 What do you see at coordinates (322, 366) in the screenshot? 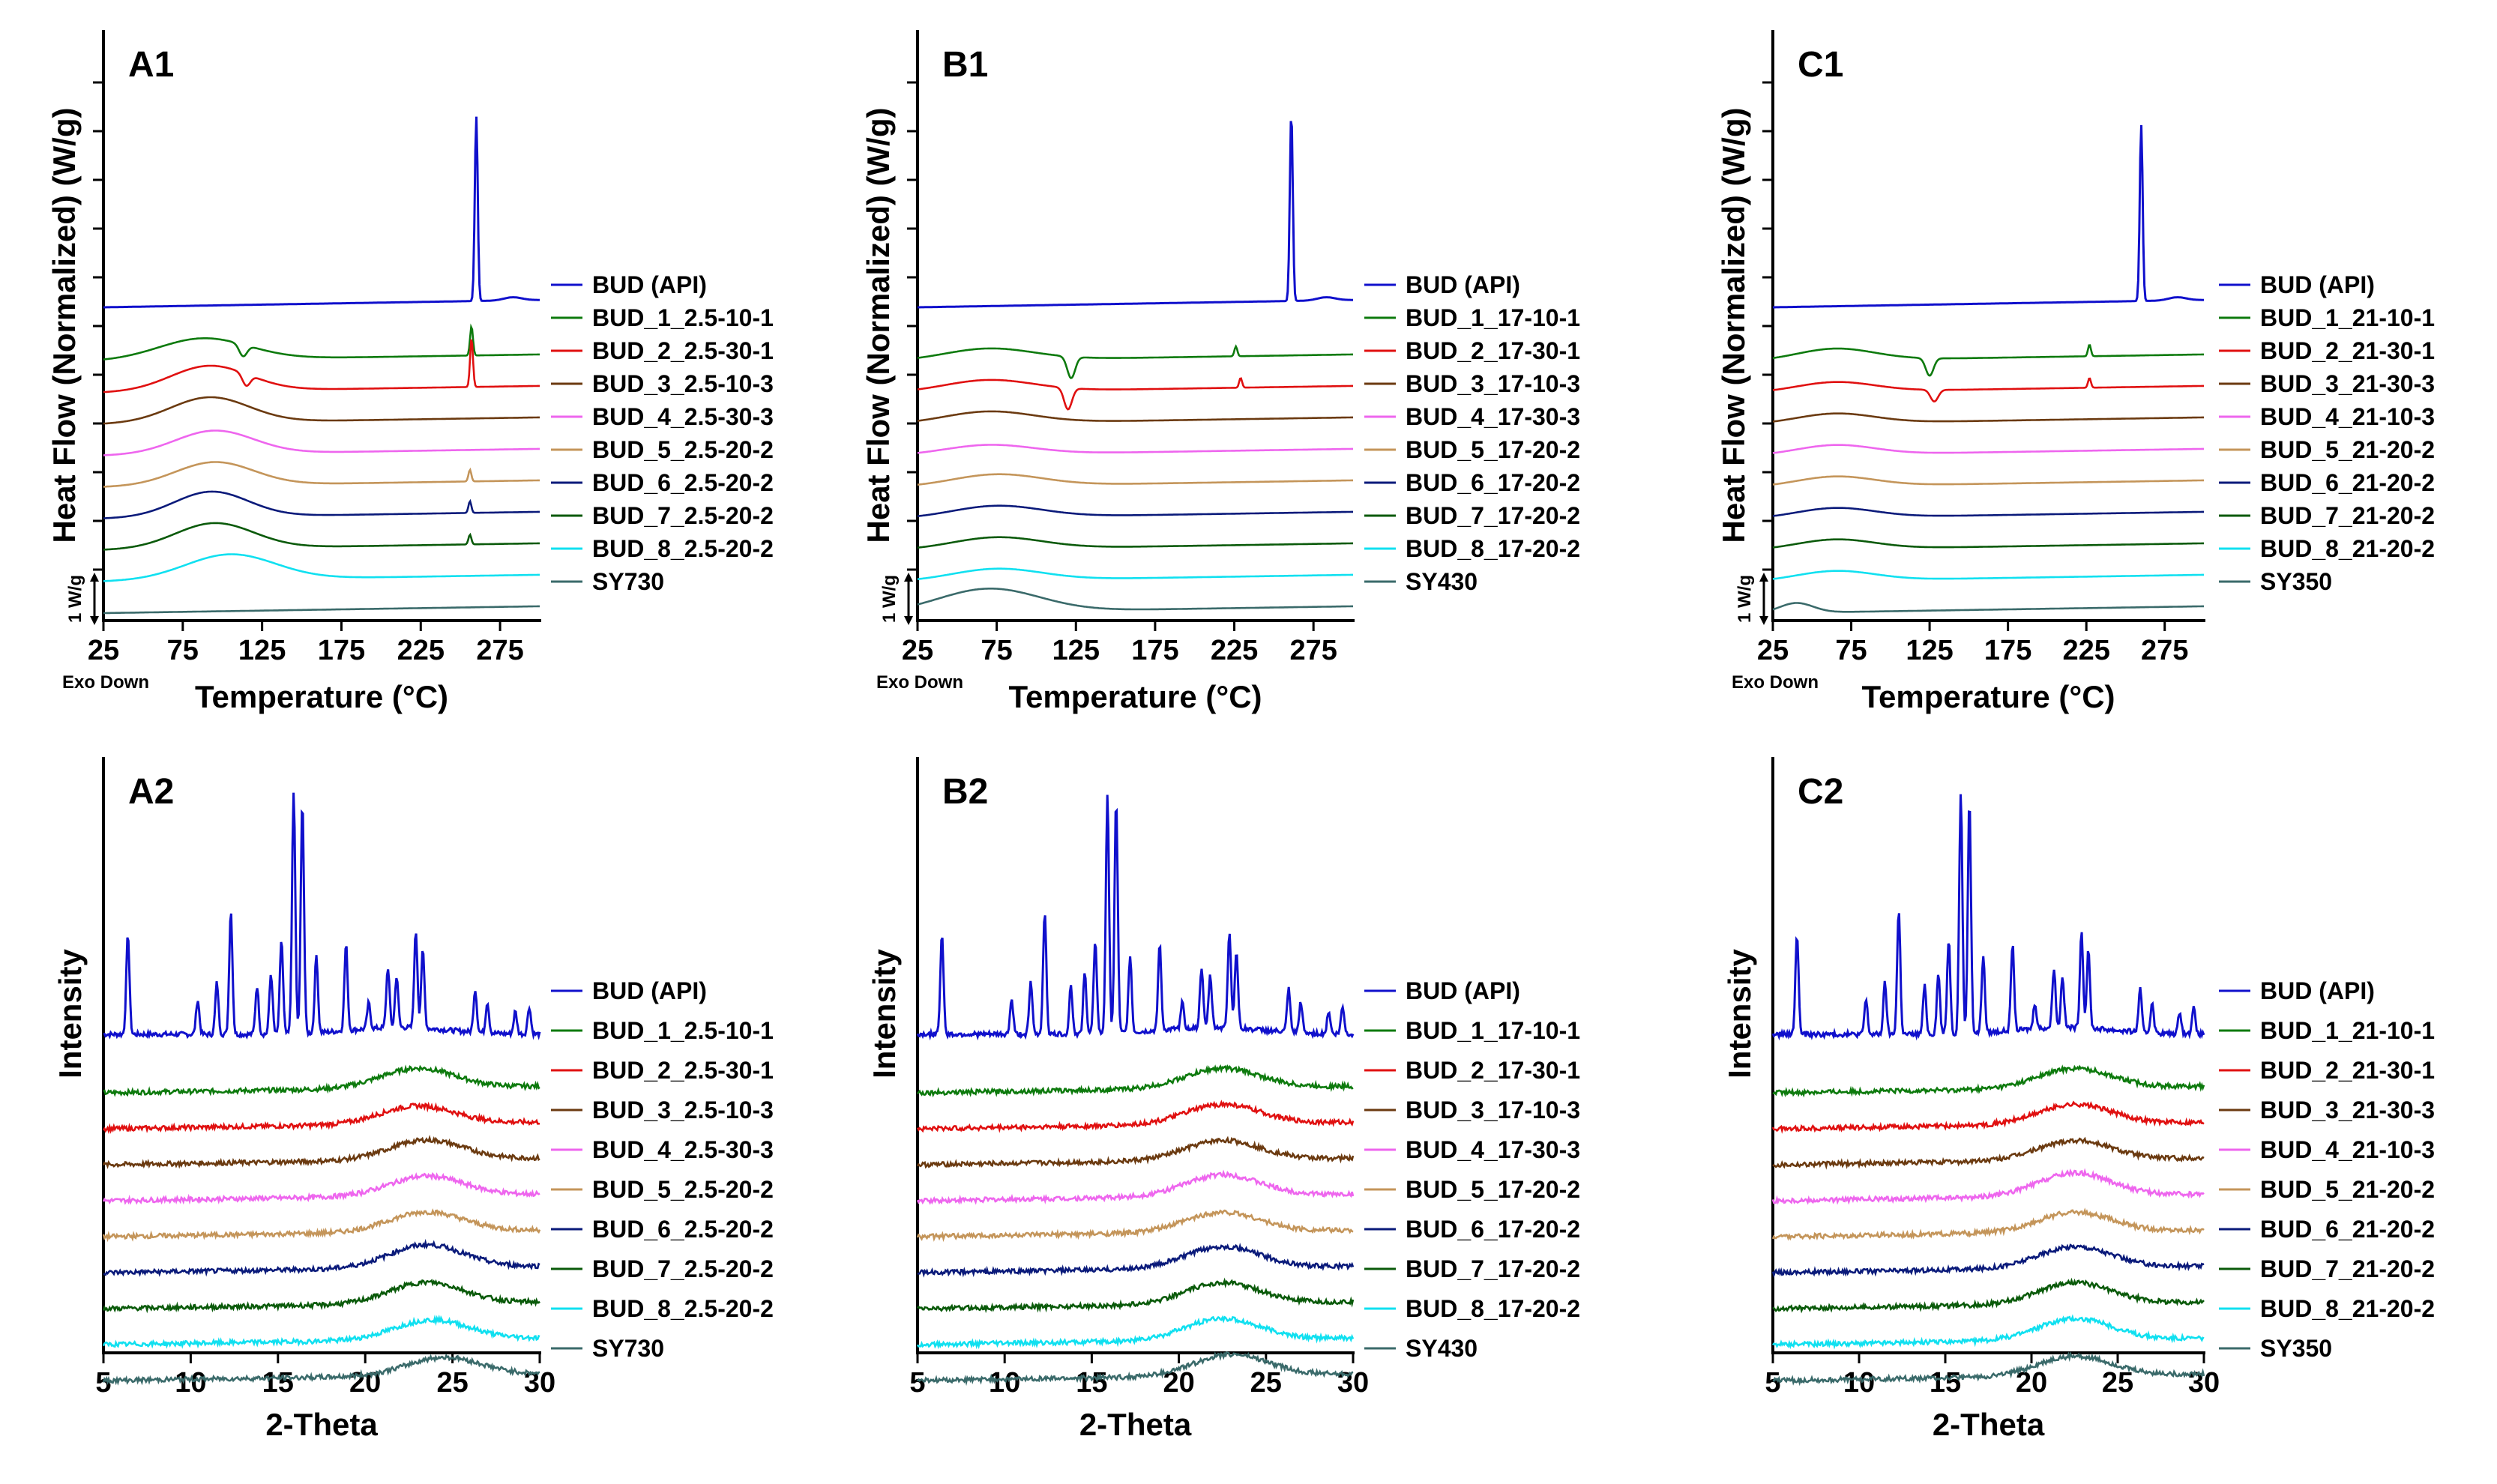
I see `series-line-BUD_2_2.5-30-1` at bounding box center [322, 366].